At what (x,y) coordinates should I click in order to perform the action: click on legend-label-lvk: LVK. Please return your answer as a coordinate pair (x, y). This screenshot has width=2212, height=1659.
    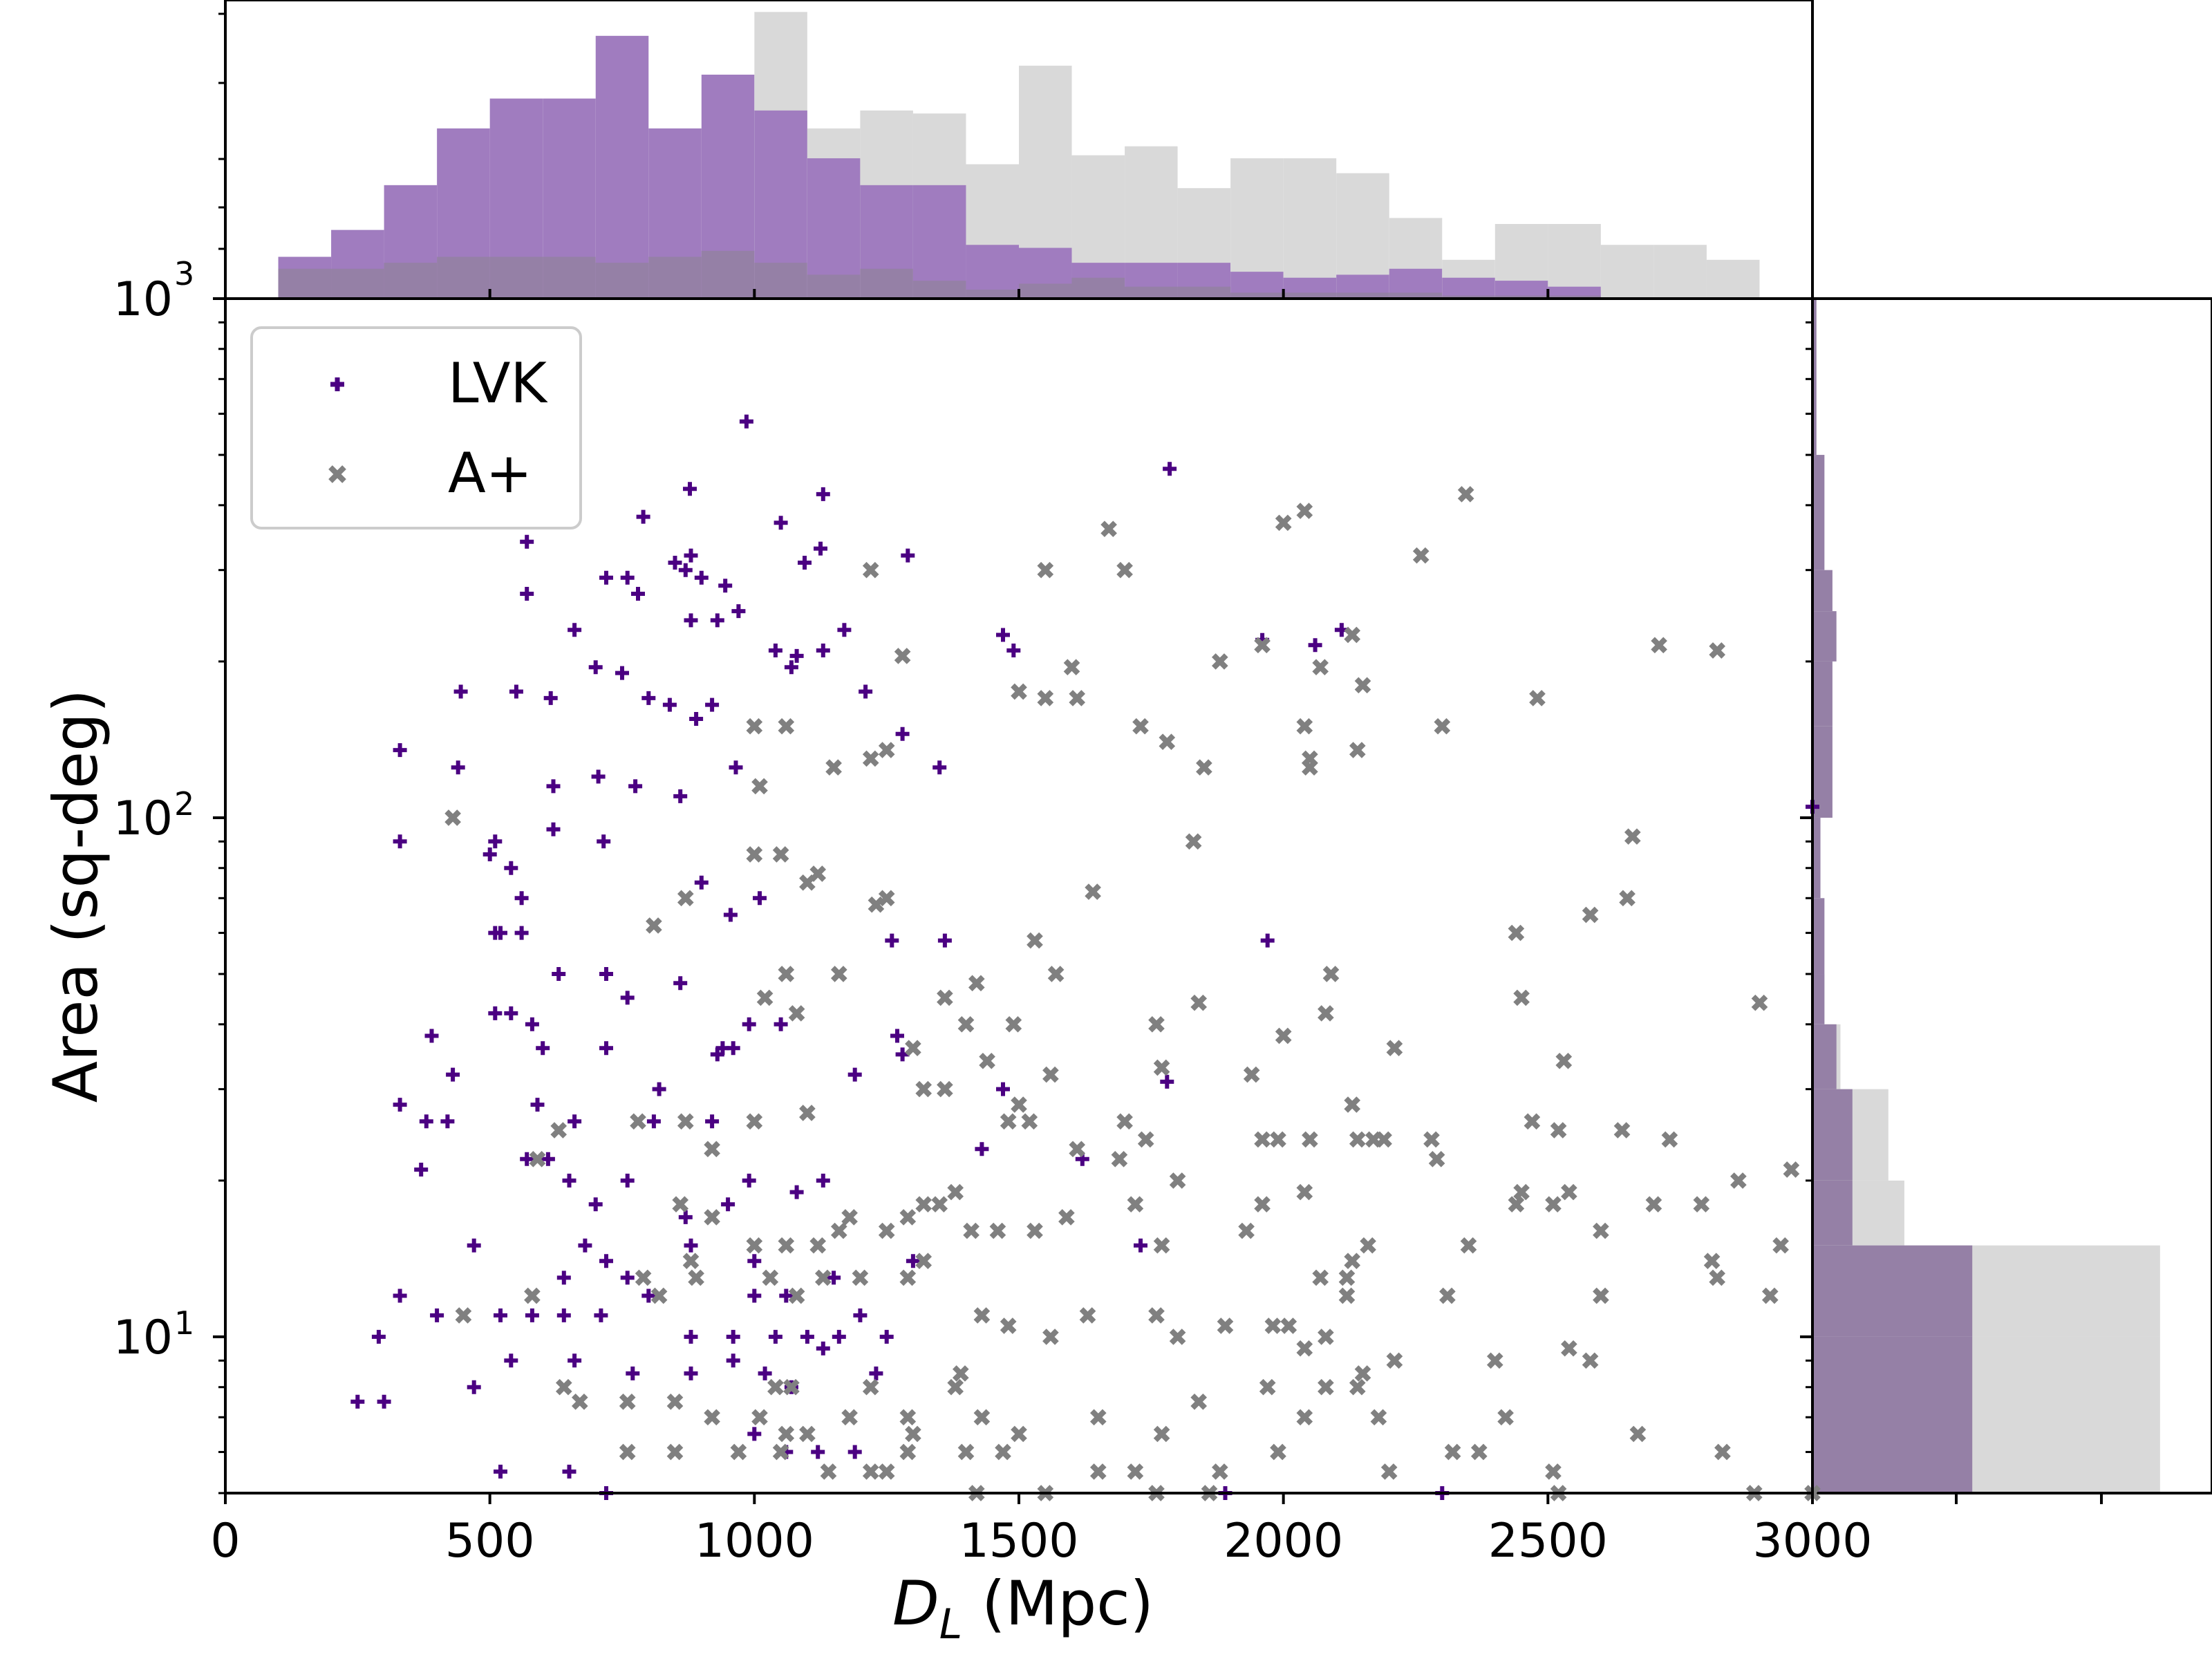
    Looking at the image, I should click on (499, 383).